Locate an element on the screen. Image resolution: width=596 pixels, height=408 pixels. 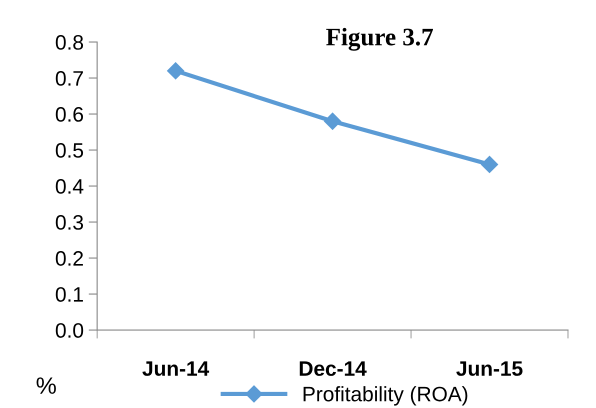
y-tick-label: 0.6 is located at coordinates (70, 114).